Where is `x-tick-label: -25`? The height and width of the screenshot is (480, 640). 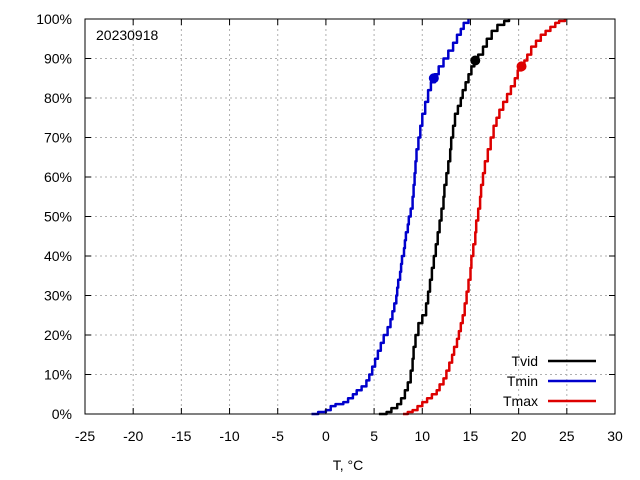
x-tick-label: -25 is located at coordinates (85, 436).